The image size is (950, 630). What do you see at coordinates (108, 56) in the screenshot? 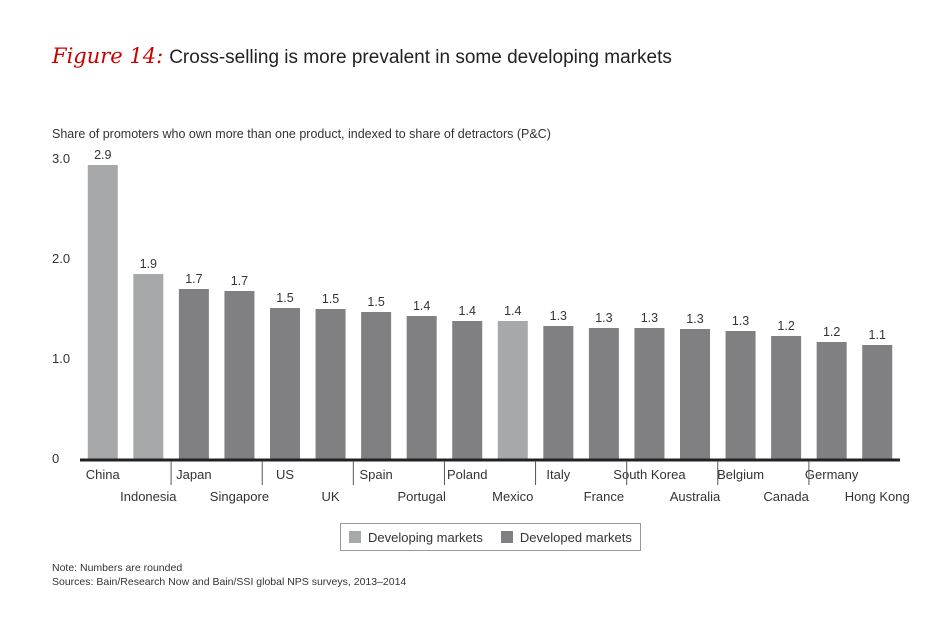
I see `figure-label: Figure 14:` at bounding box center [108, 56].